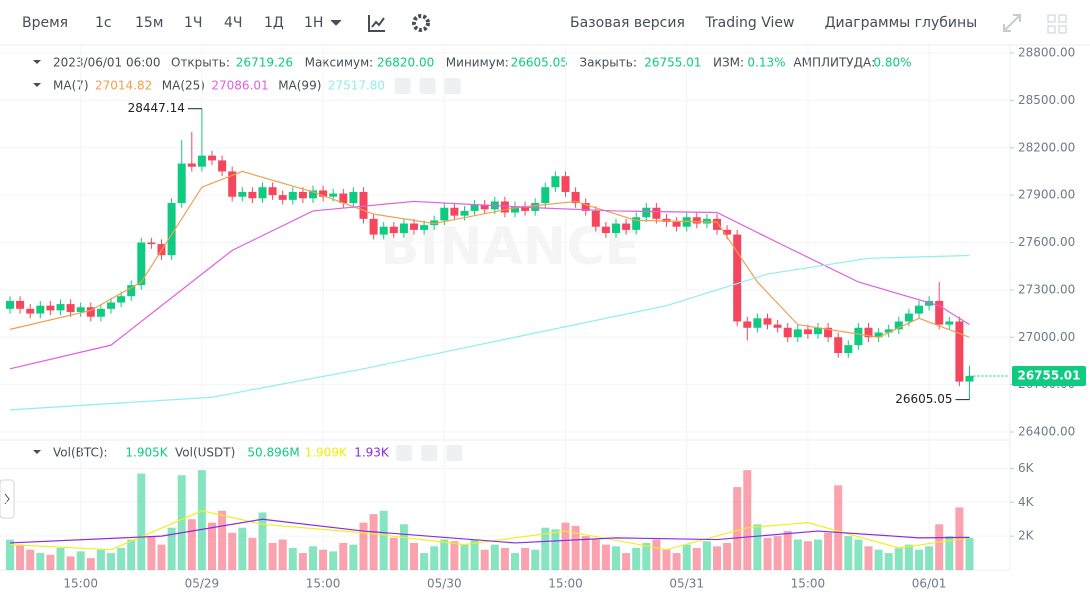 The image size is (1090, 604). Describe the element at coordinates (749, 23) in the screenshot. I see `view-button: Trading View` at that location.